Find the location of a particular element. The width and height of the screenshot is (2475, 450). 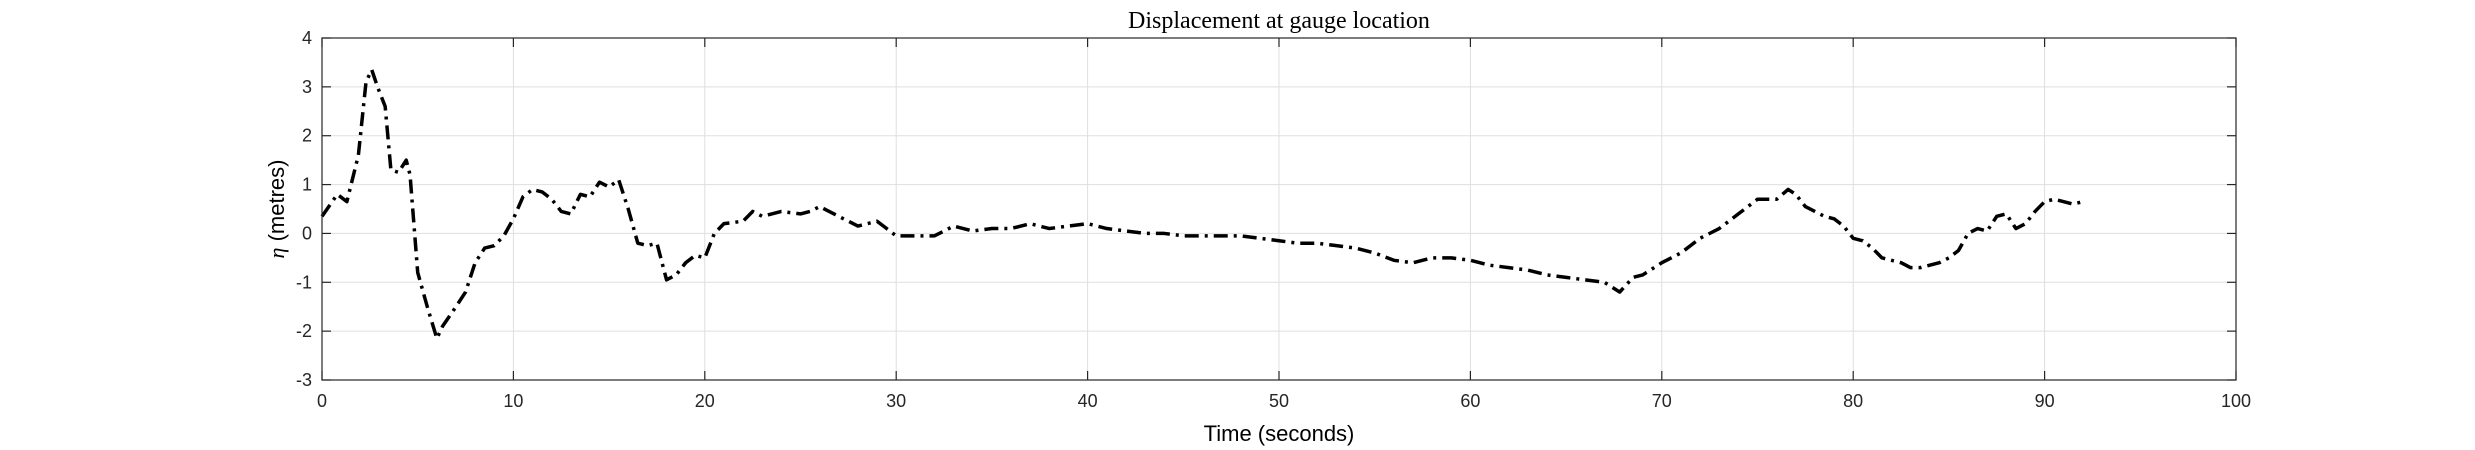

y-tick-label: 2 is located at coordinates (307, 136).